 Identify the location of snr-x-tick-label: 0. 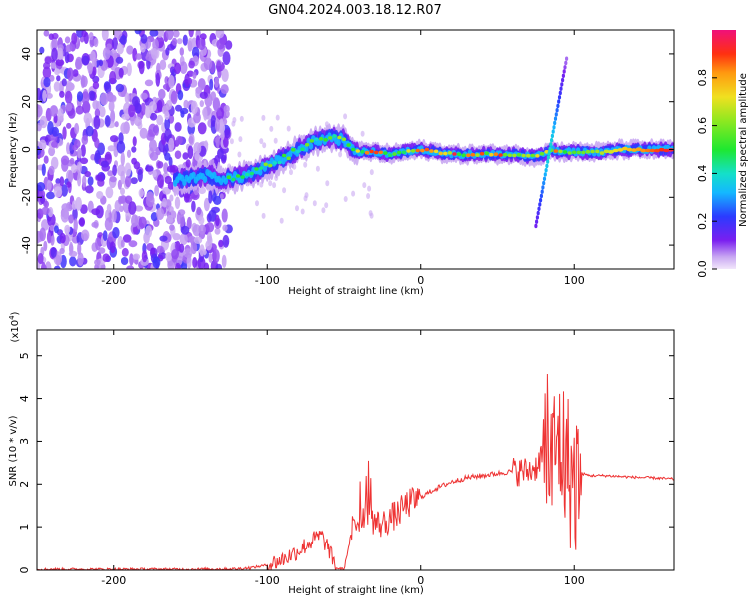
(420, 580).